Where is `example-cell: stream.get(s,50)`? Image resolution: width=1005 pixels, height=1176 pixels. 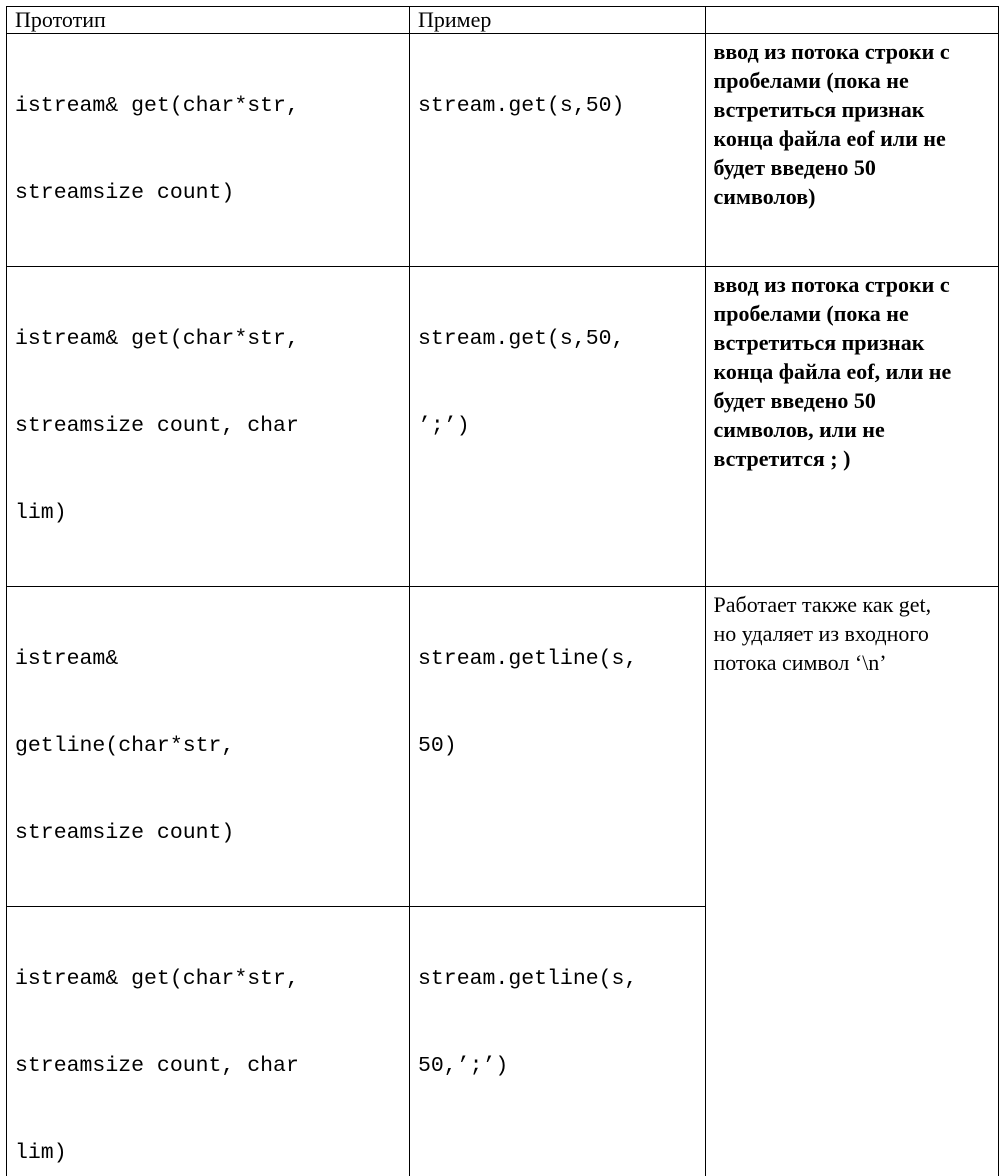
example-cell: stream.get(s,50) is located at coordinates (558, 150).